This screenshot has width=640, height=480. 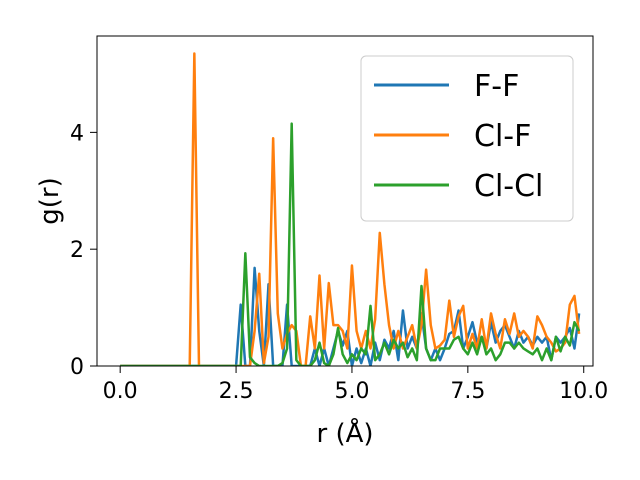 I want to click on x-axis: 0.0 2.5 5.0 7.5 10.0, so click(x=355, y=385).